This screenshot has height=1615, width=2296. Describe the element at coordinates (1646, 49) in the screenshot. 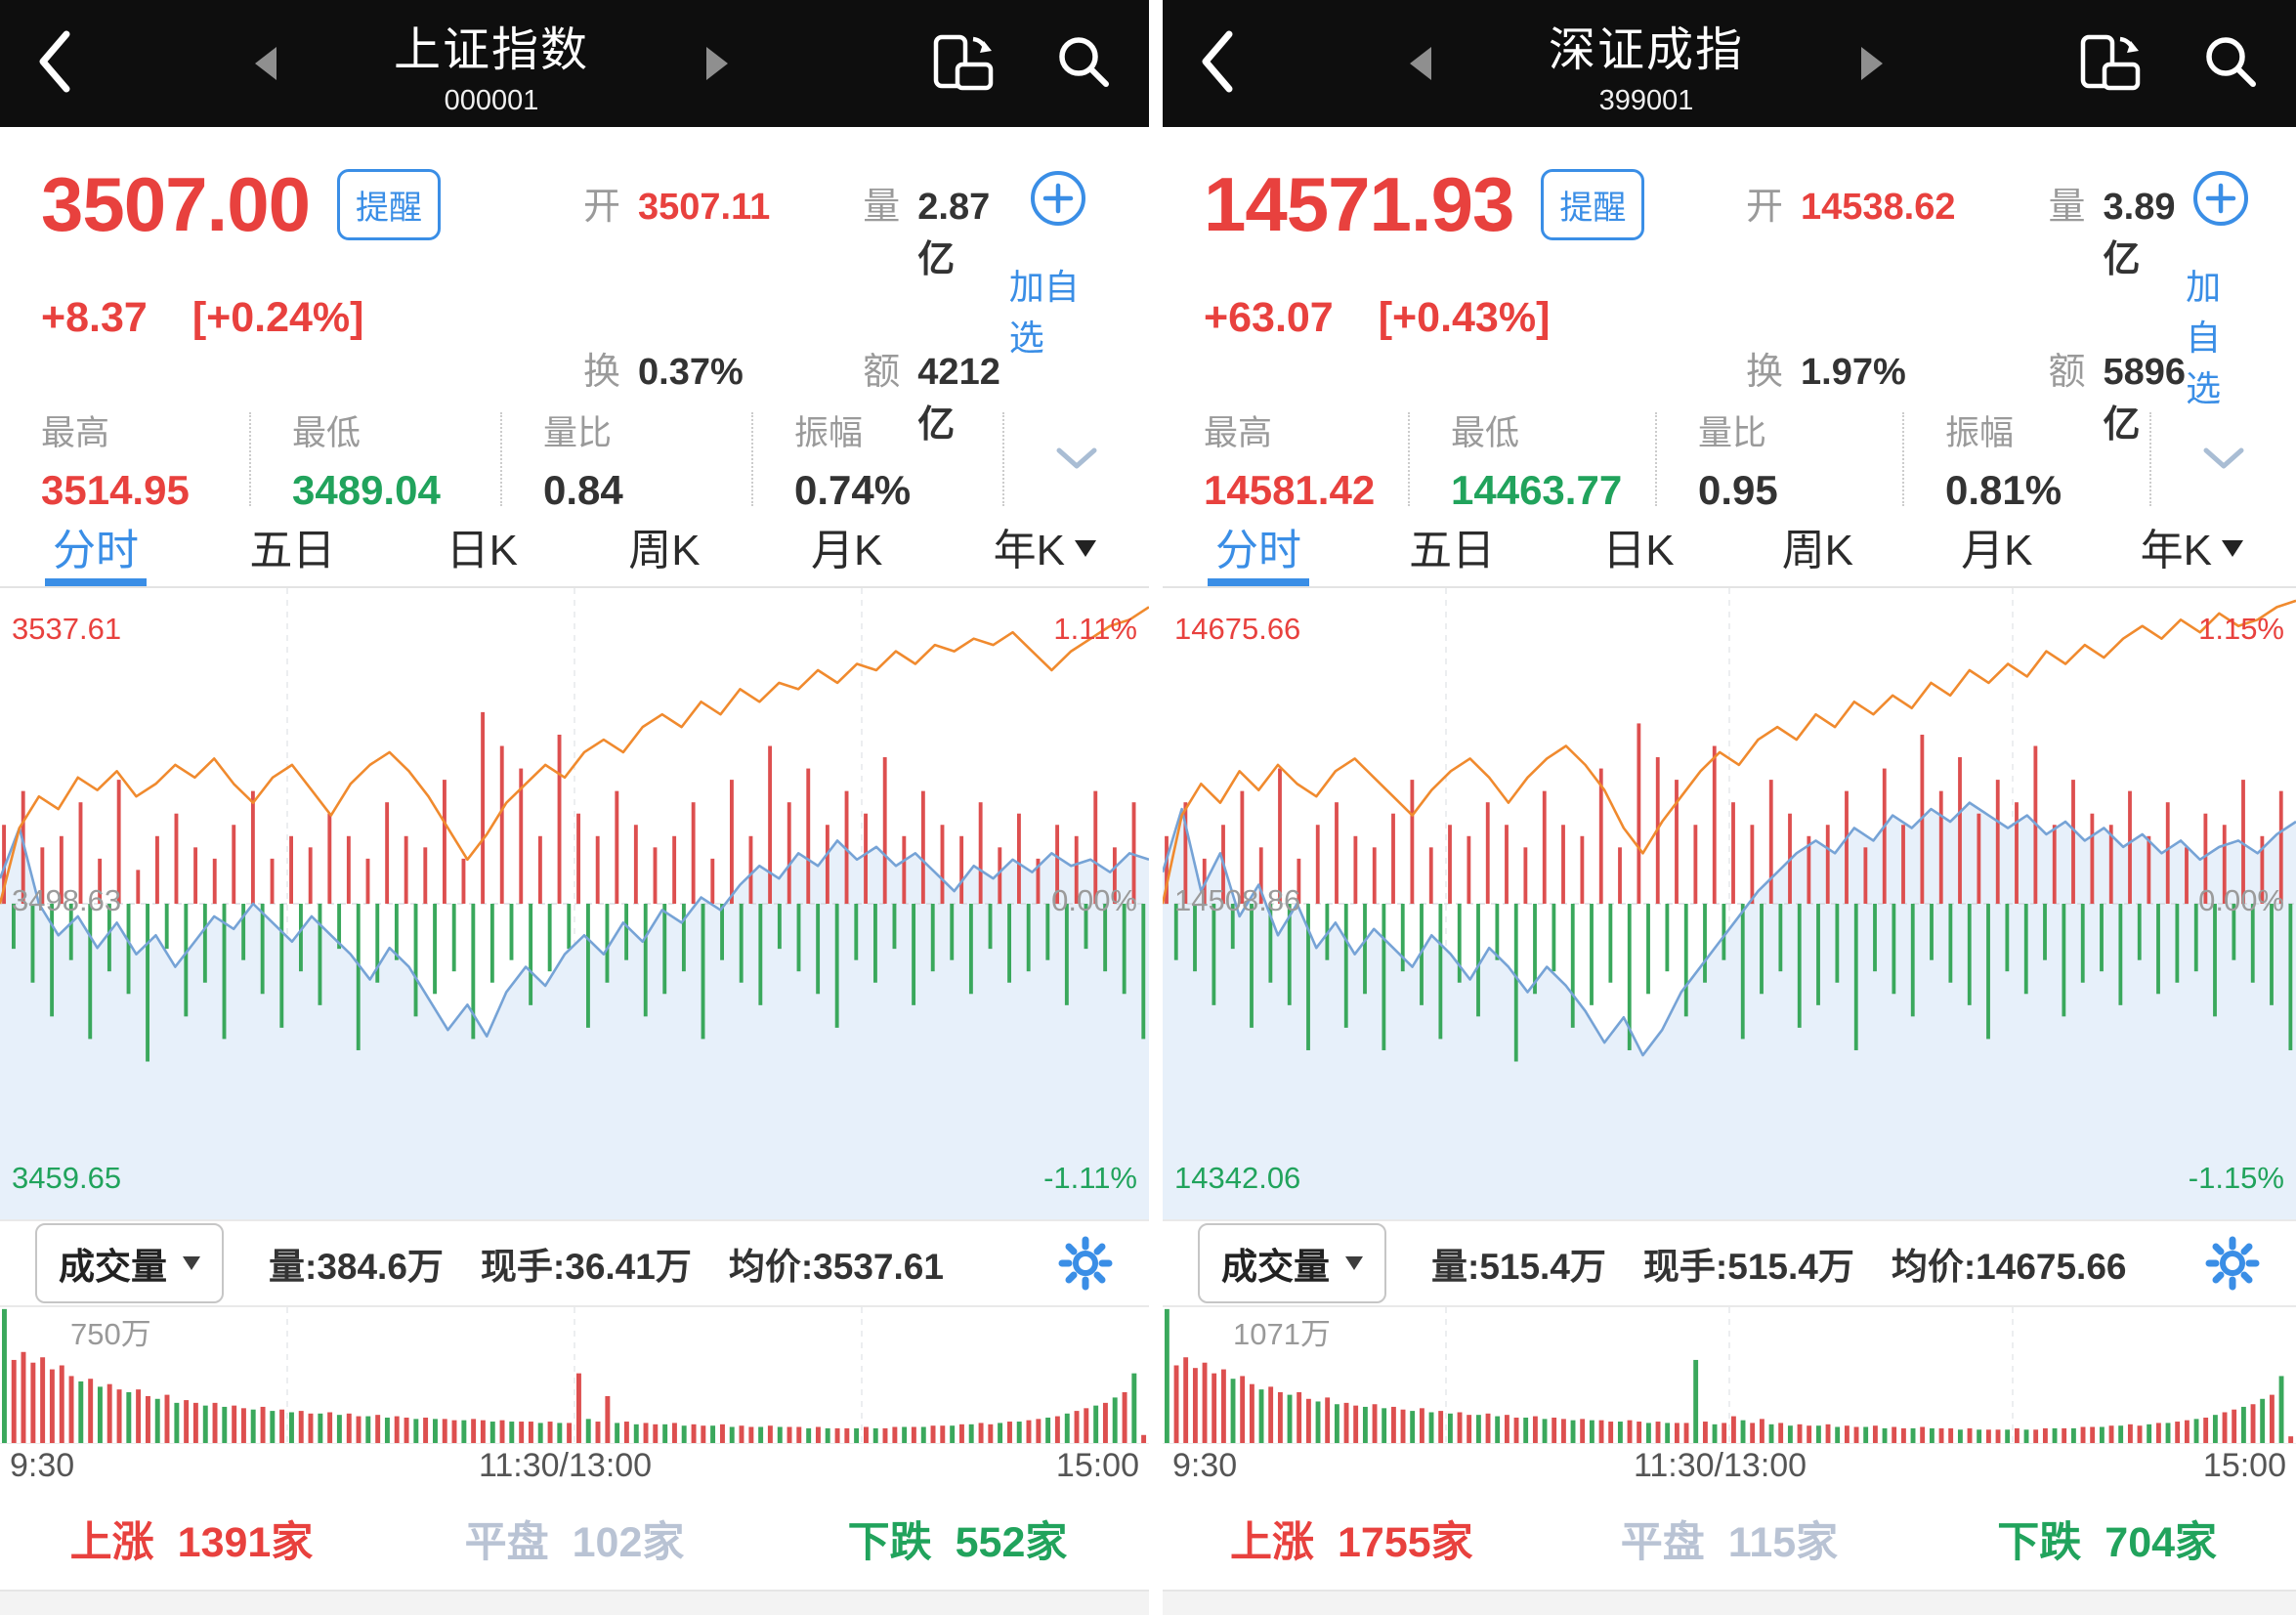

I see `page-title: 深证成指` at that location.